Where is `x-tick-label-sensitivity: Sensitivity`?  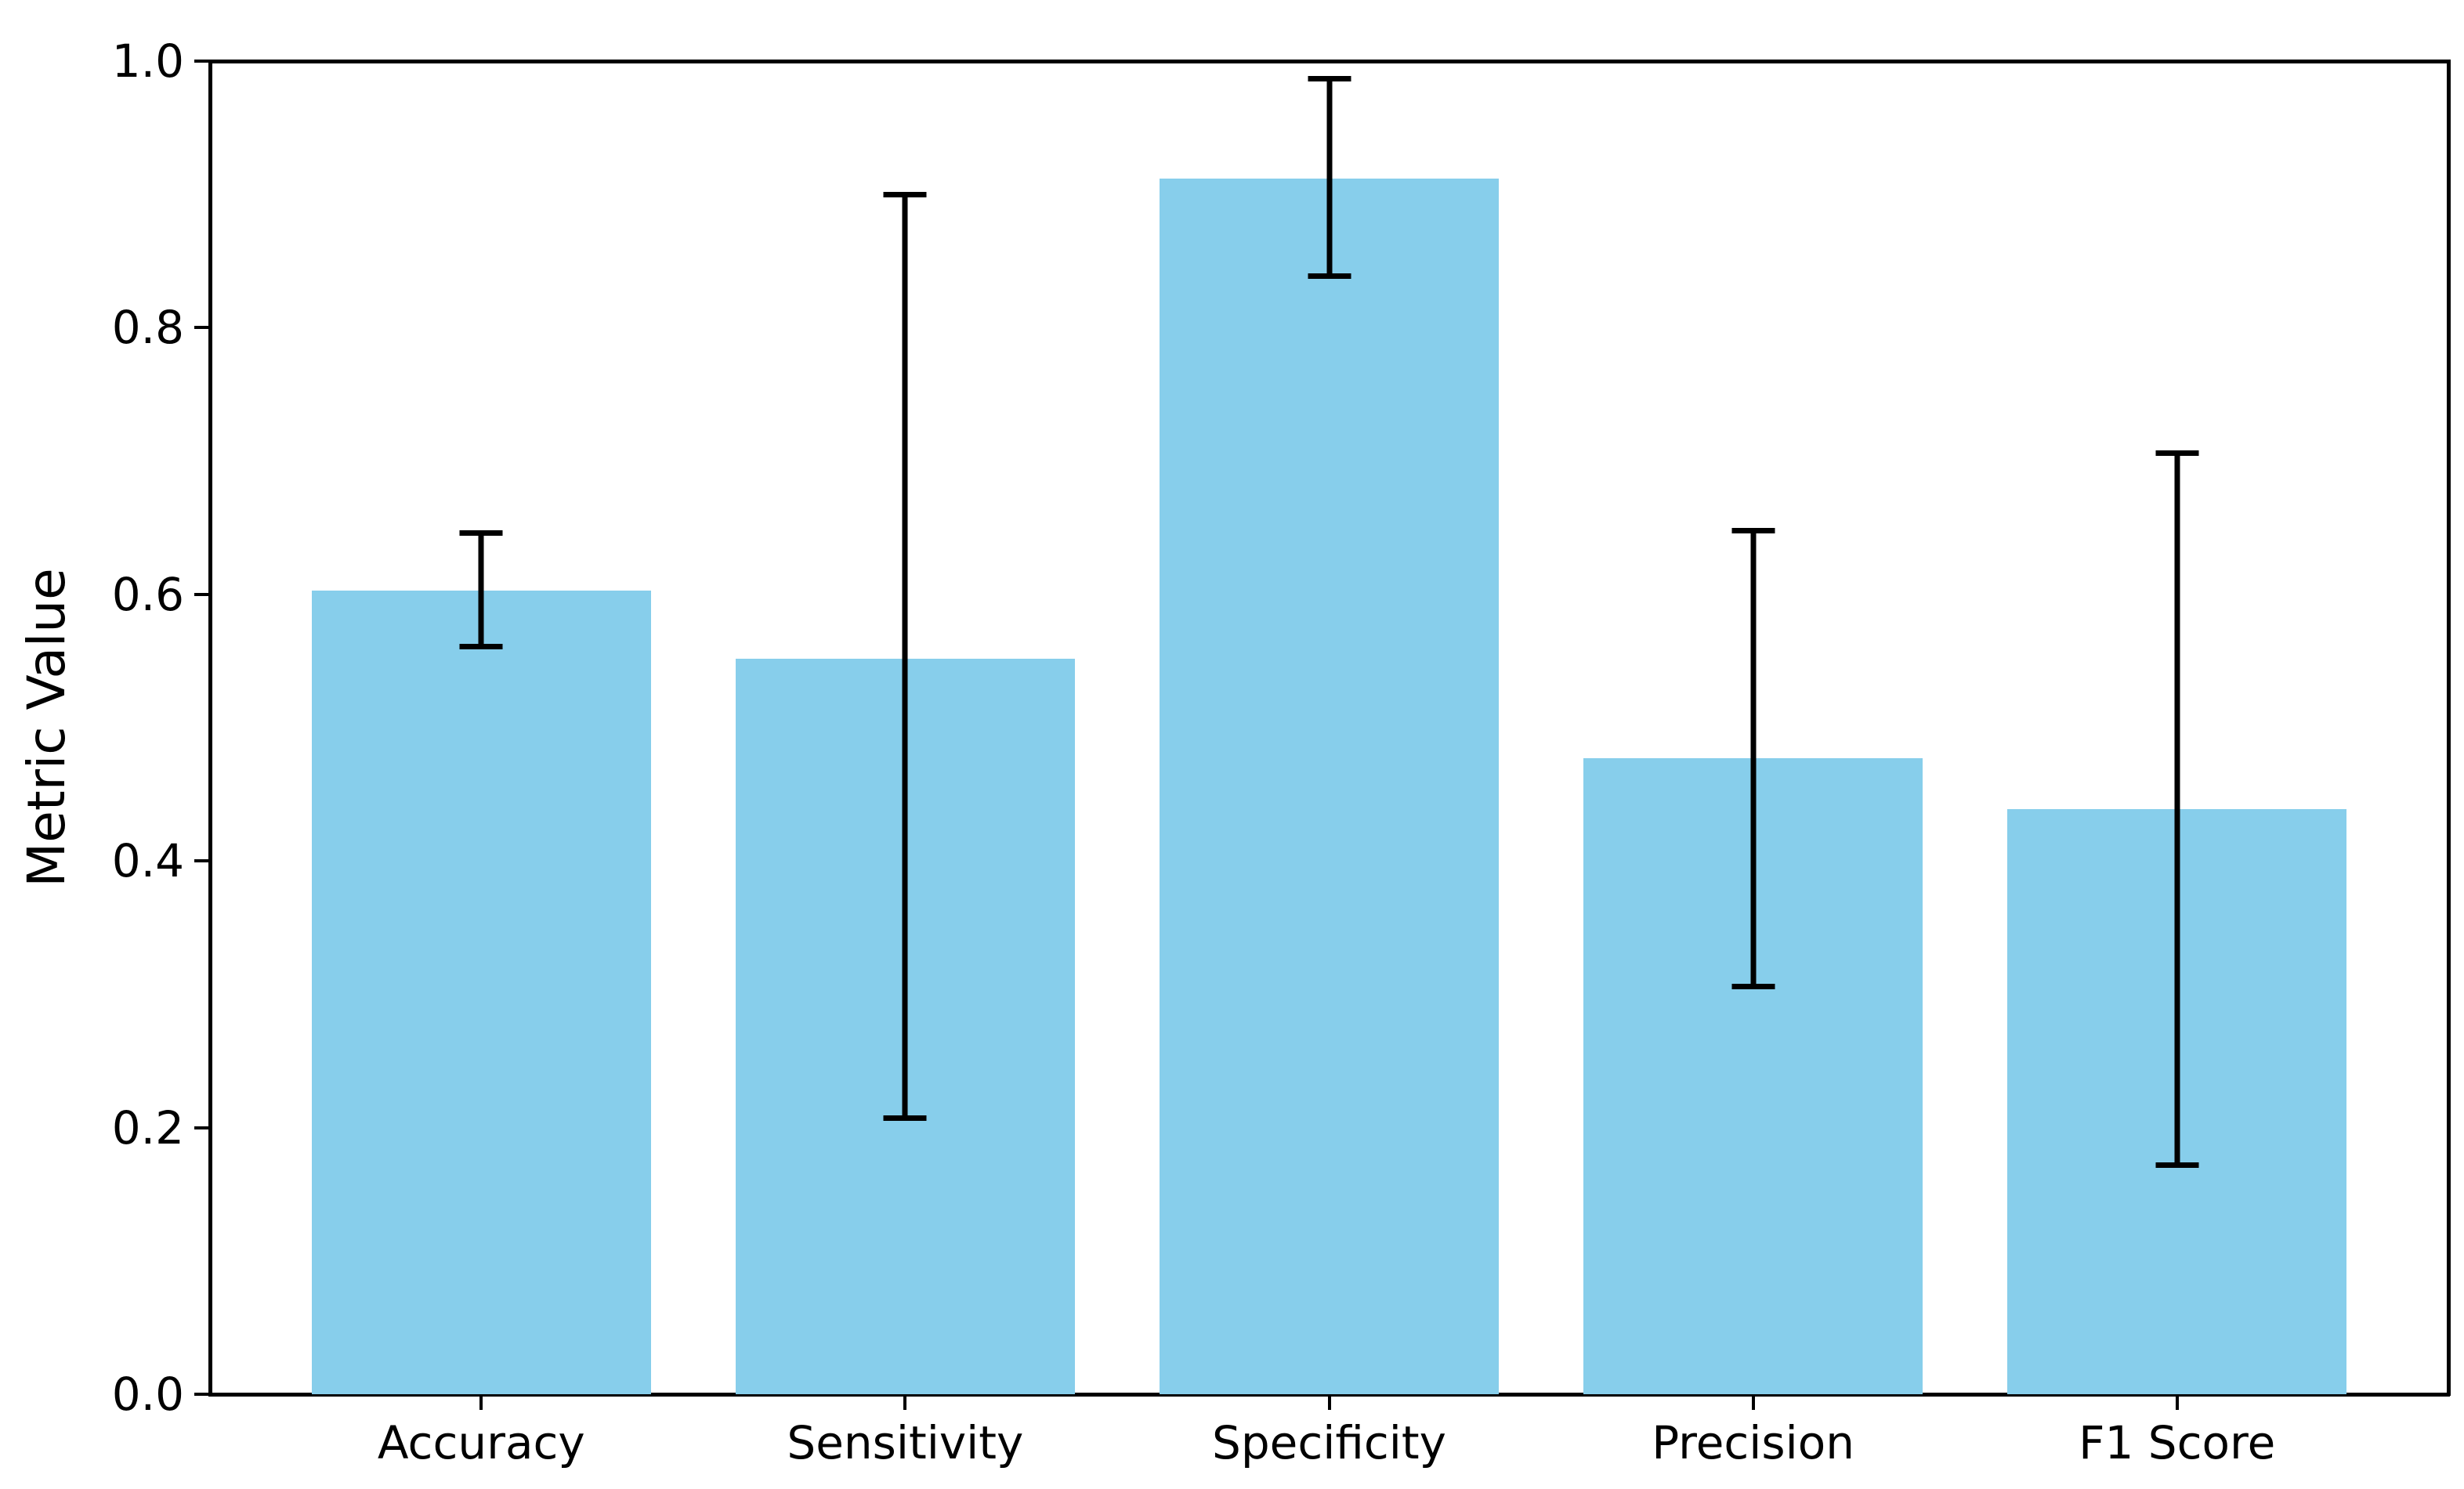
x-tick-label-sensitivity: Sensitivity is located at coordinates (905, 1442).